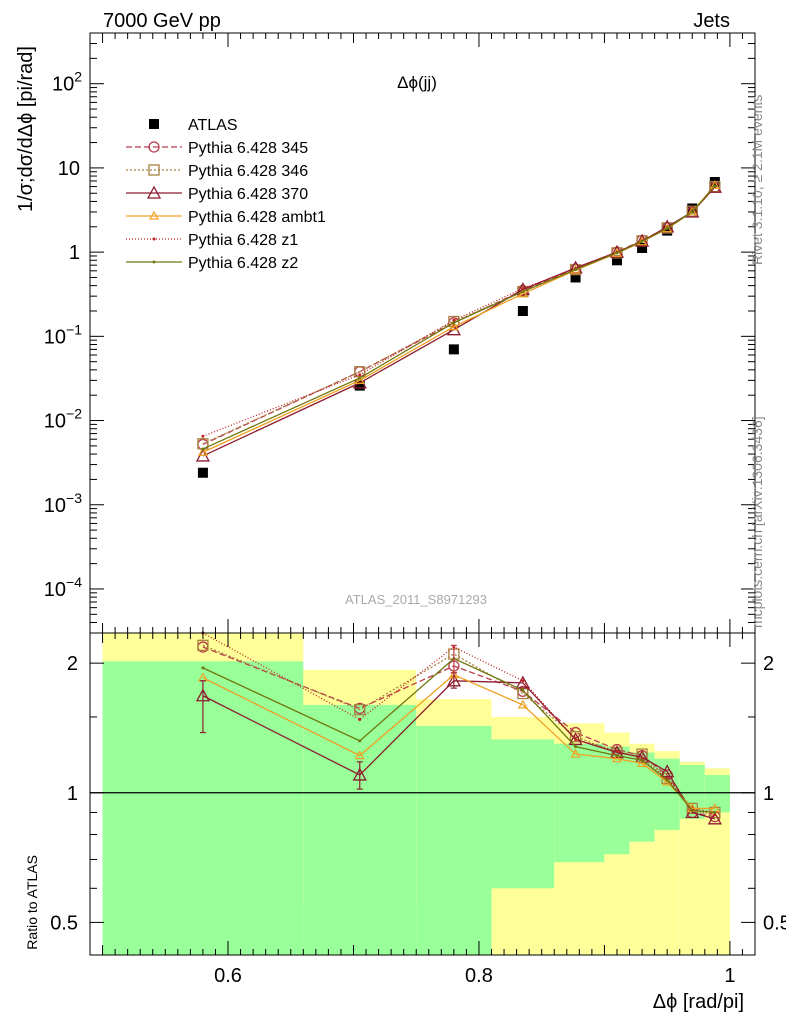 This screenshot has height=1024, width=786. What do you see at coordinates (248, 171) in the screenshot?
I see `legend-label: Pythia 6.428 346` at bounding box center [248, 171].